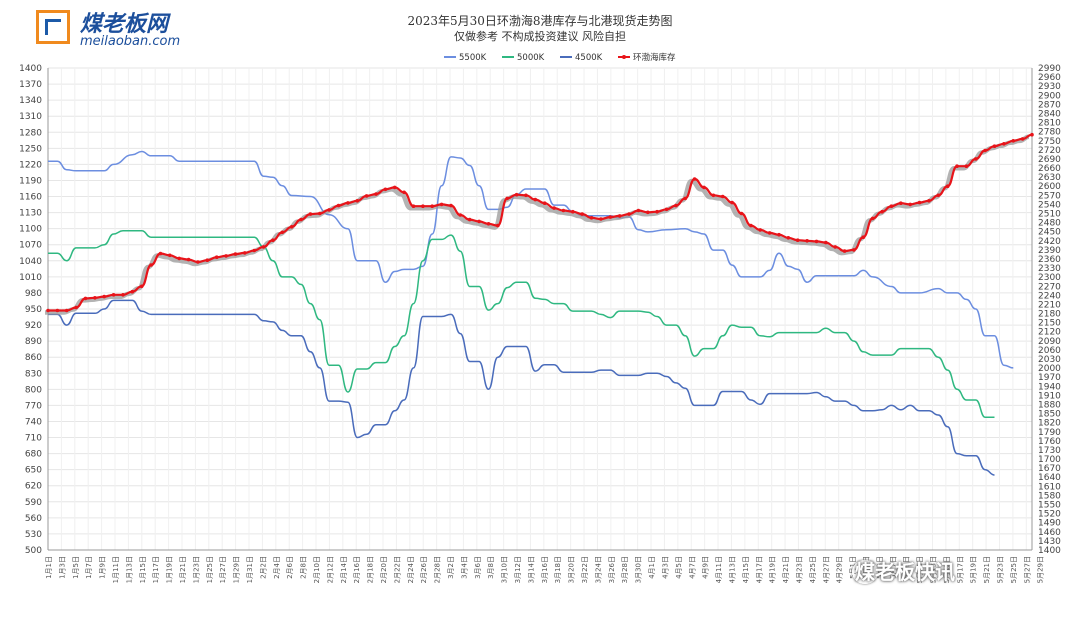  I want to click on x-tick-label: 3月14日, so click(531, 569).